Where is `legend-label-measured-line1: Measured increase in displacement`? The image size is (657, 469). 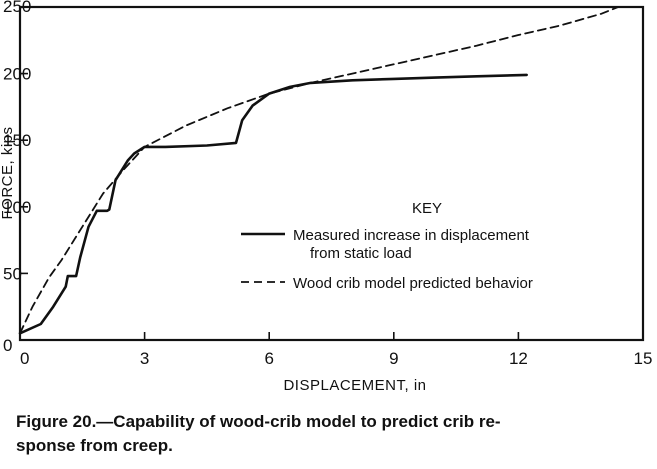
legend-label-measured-line1: Measured increase in displacement is located at coordinates (411, 235).